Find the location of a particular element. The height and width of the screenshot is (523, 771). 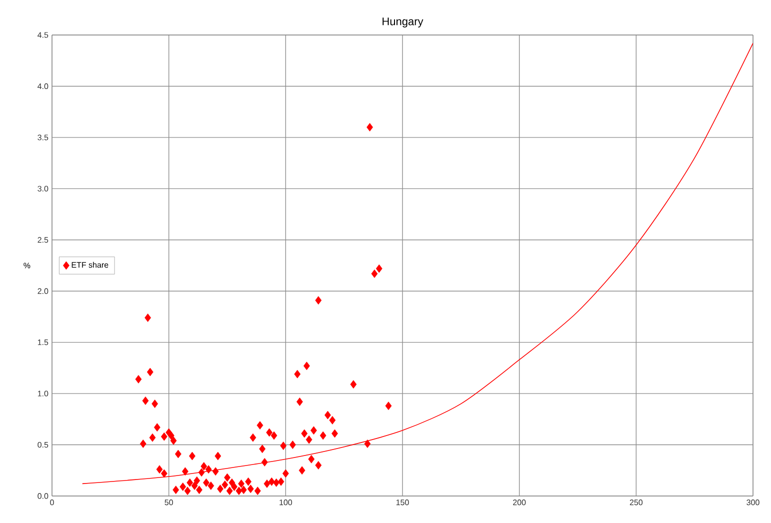

x-tick-label: 200 is located at coordinates (519, 503).